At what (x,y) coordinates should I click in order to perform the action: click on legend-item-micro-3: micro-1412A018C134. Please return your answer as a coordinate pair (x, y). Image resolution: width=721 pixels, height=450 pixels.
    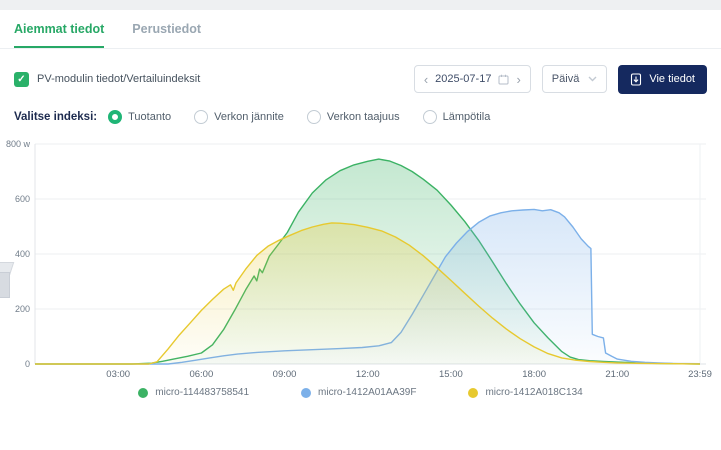
    Looking at the image, I should click on (525, 392).